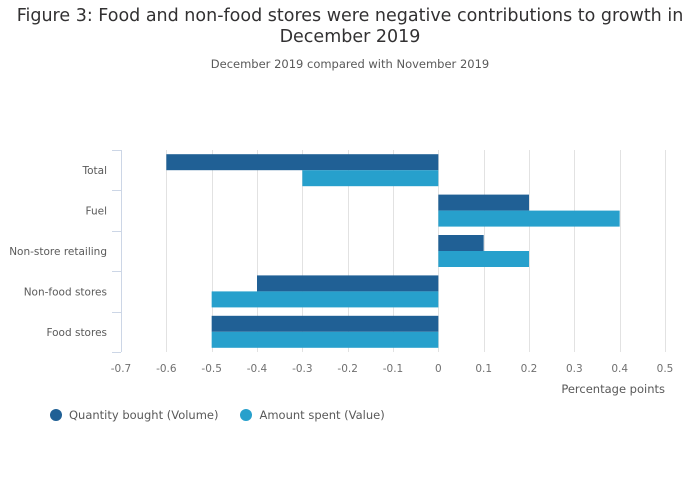 The height and width of the screenshot is (502, 700). Describe the element at coordinates (94, 171) in the screenshot. I see `category-label: Total` at that location.